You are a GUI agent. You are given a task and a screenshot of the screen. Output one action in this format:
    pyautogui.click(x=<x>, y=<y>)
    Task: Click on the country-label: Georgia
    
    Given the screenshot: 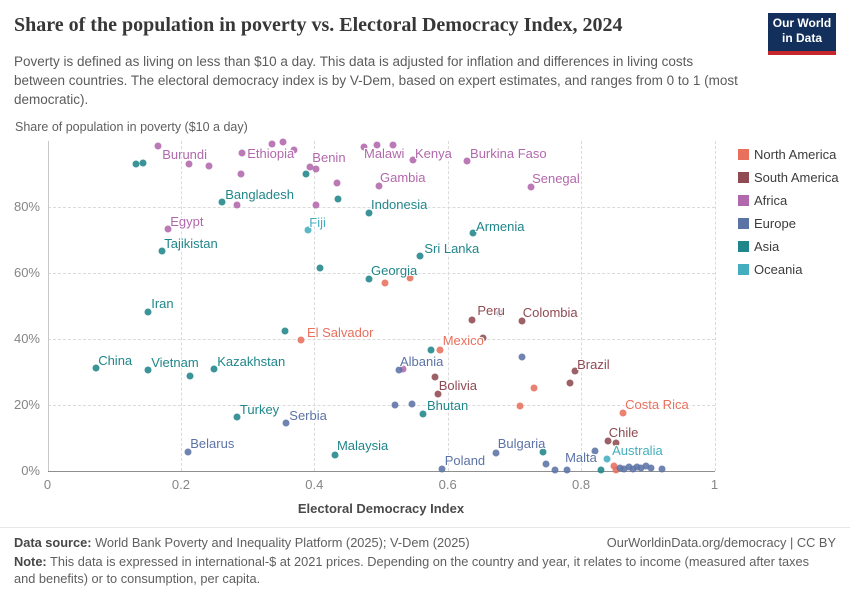 What is the action you would take?
    pyautogui.click(x=394, y=270)
    